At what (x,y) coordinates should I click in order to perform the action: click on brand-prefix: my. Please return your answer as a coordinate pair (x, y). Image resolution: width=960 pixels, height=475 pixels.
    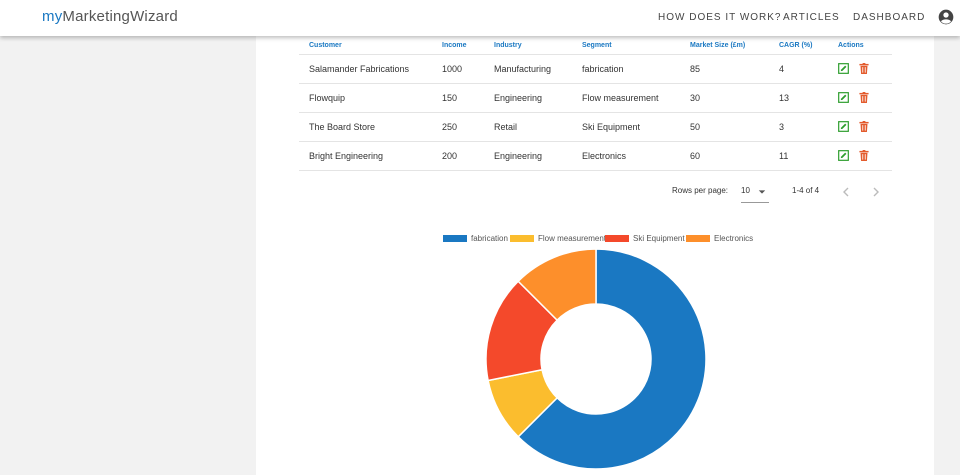
    Looking at the image, I should click on (52, 16).